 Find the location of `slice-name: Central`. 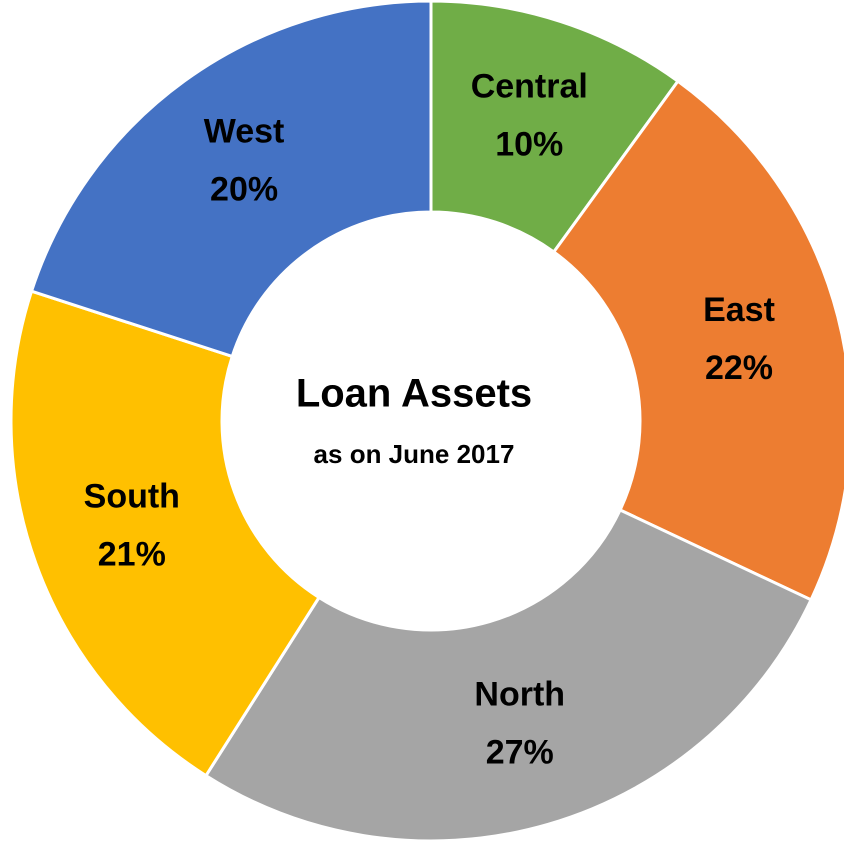

slice-name: Central is located at coordinates (529, 87).